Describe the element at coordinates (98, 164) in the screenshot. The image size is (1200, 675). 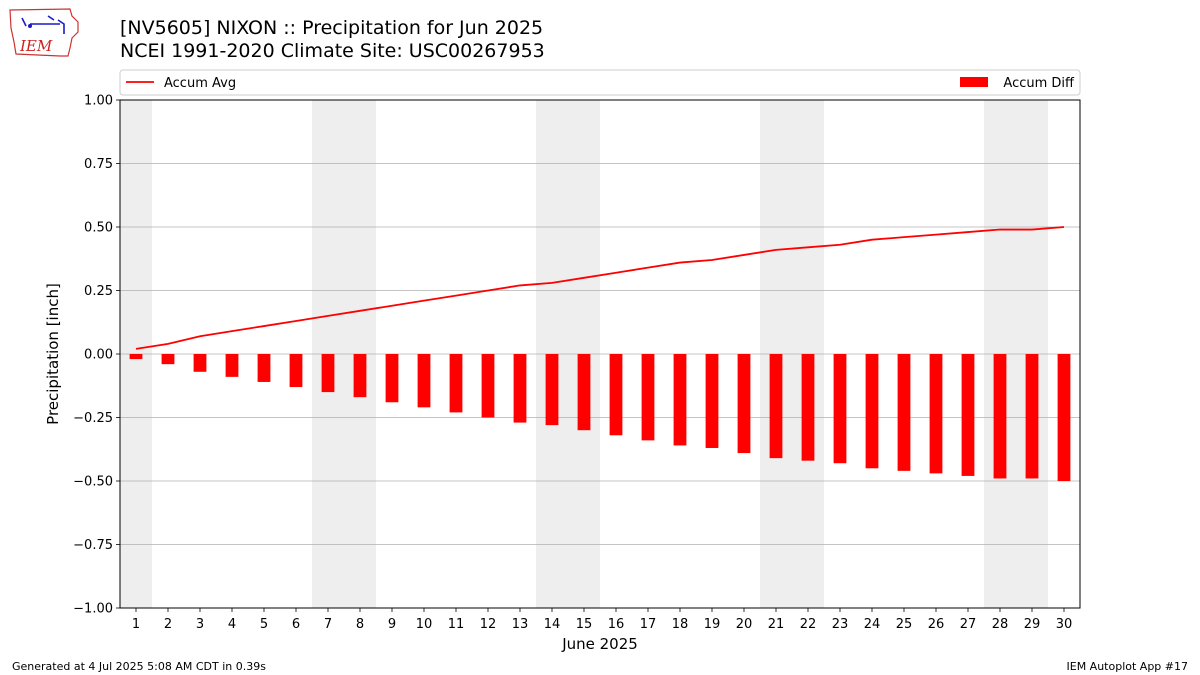
I see `y-tick-label: 0.75` at that location.